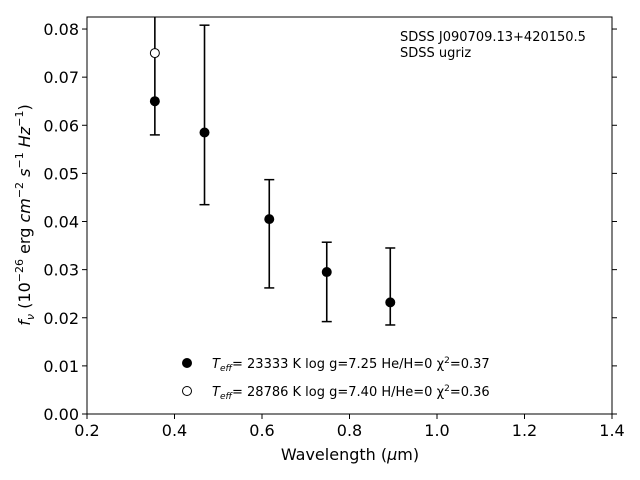 The height and width of the screenshot is (480, 640). What do you see at coordinates (351, 393) in the screenshot?
I see `legend-entry-2: Teff= 28786 K log g=7.40 H/He=0 χ2=0.36` at bounding box center [351, 393].